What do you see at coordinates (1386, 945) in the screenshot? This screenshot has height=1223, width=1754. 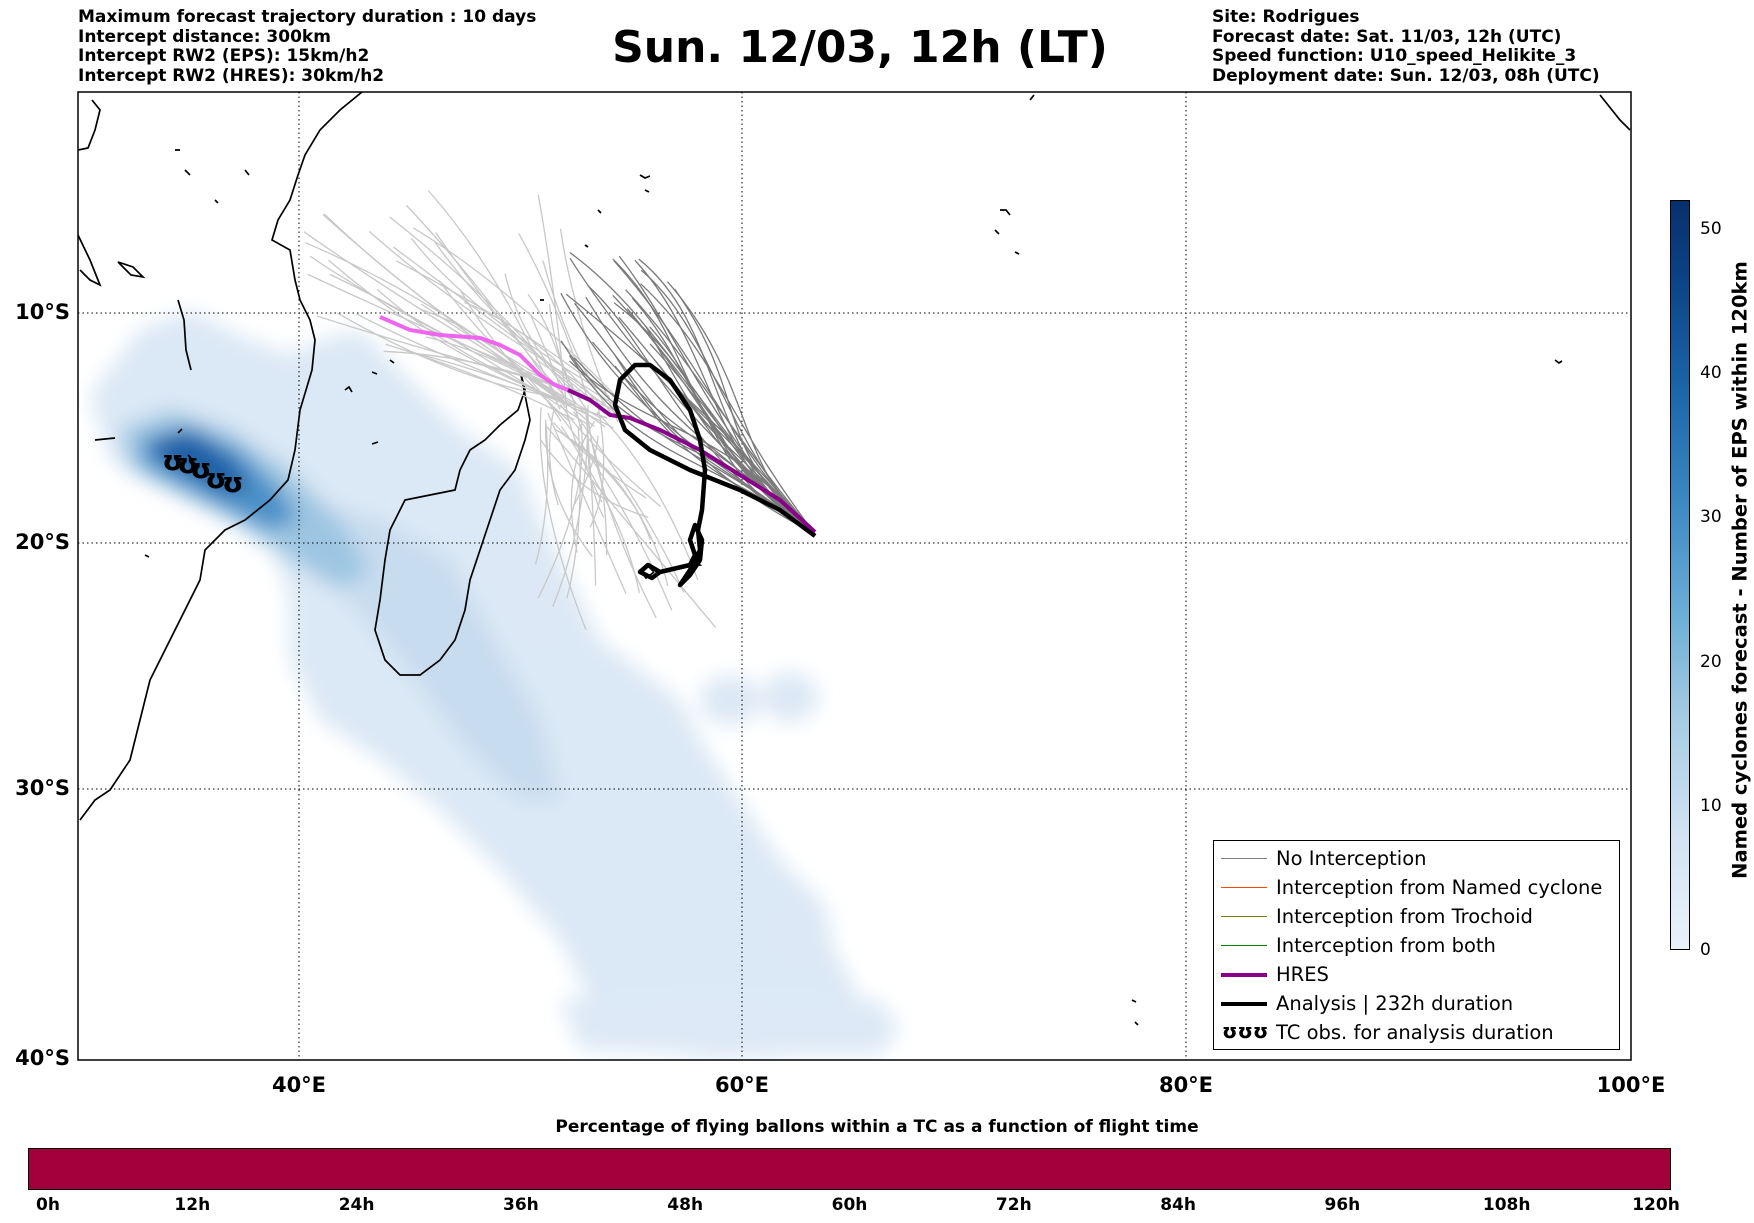 I see `legend-label: Interception from both` at bounding box center [1386, 945].